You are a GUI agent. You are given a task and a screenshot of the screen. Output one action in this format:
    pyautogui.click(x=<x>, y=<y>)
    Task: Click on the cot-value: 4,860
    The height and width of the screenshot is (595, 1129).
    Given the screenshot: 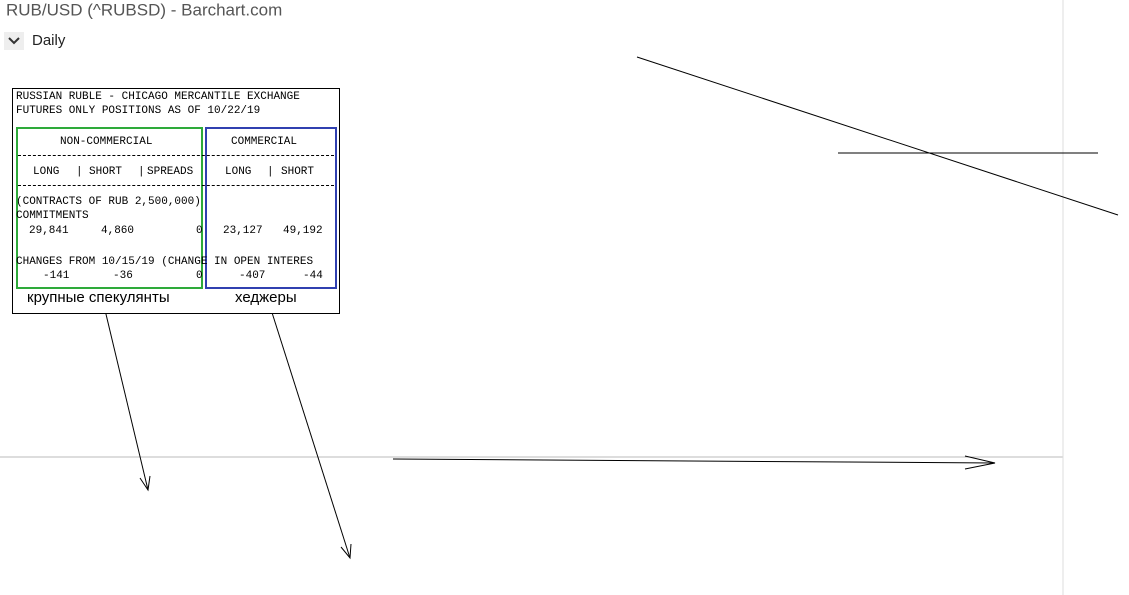 What is the action you would take?
    pyautogui.click(x=118, y=231)
    